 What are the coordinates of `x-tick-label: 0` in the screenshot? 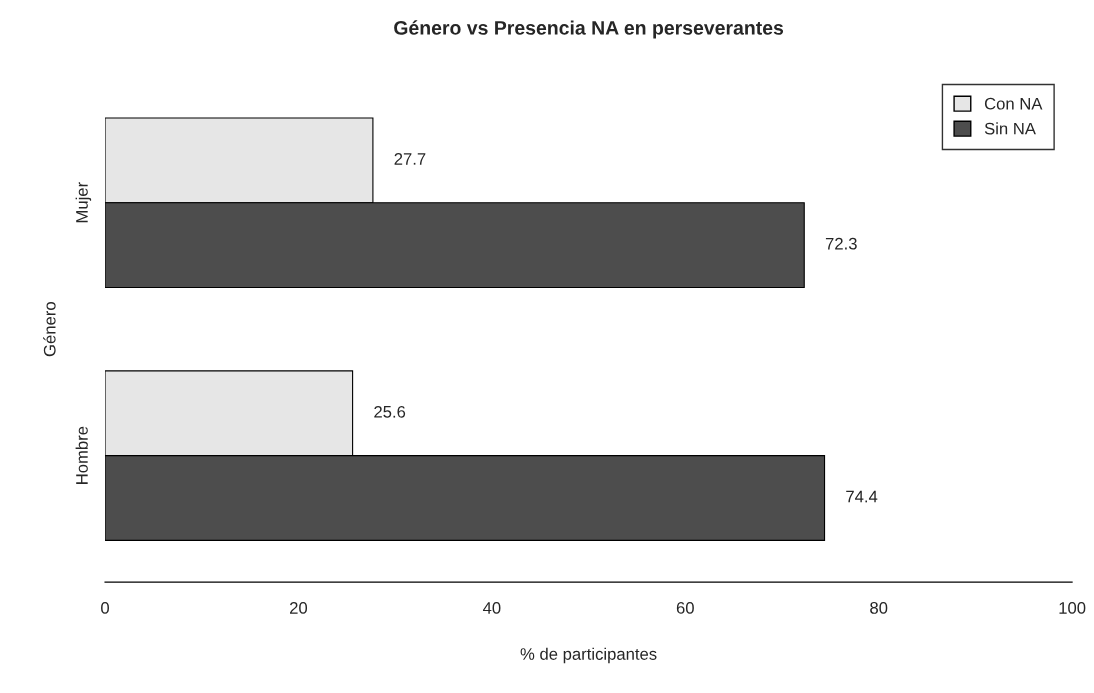 It's located at (105, 608).